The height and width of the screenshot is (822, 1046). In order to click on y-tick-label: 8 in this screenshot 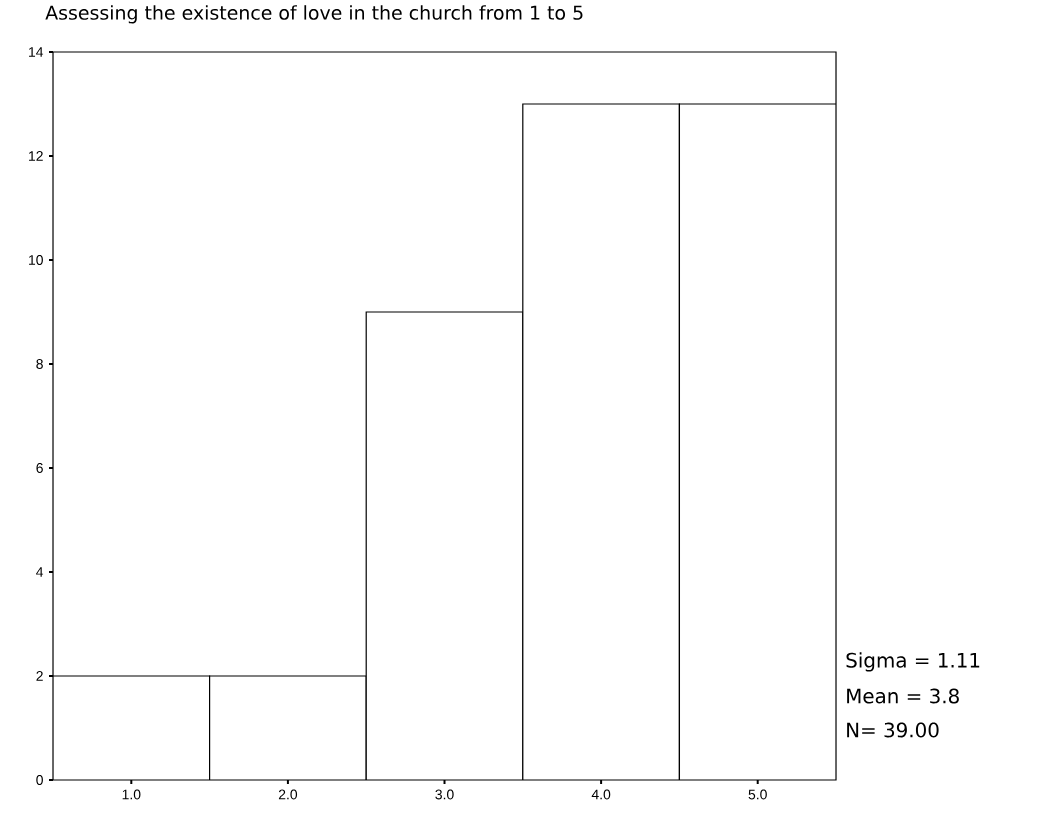, I will do `click(39, 364)`.